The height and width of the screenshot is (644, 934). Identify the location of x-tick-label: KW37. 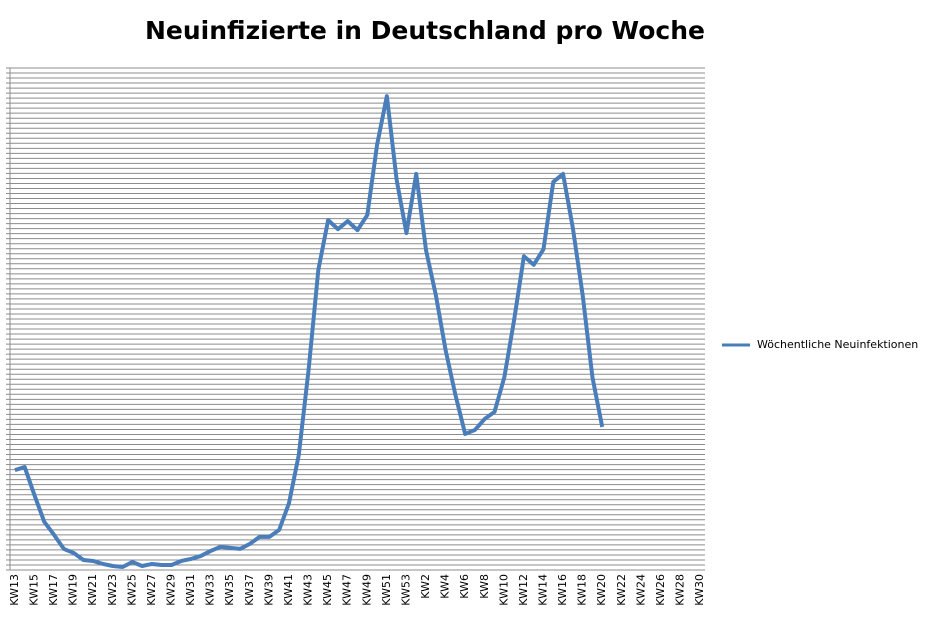
(249, 590).